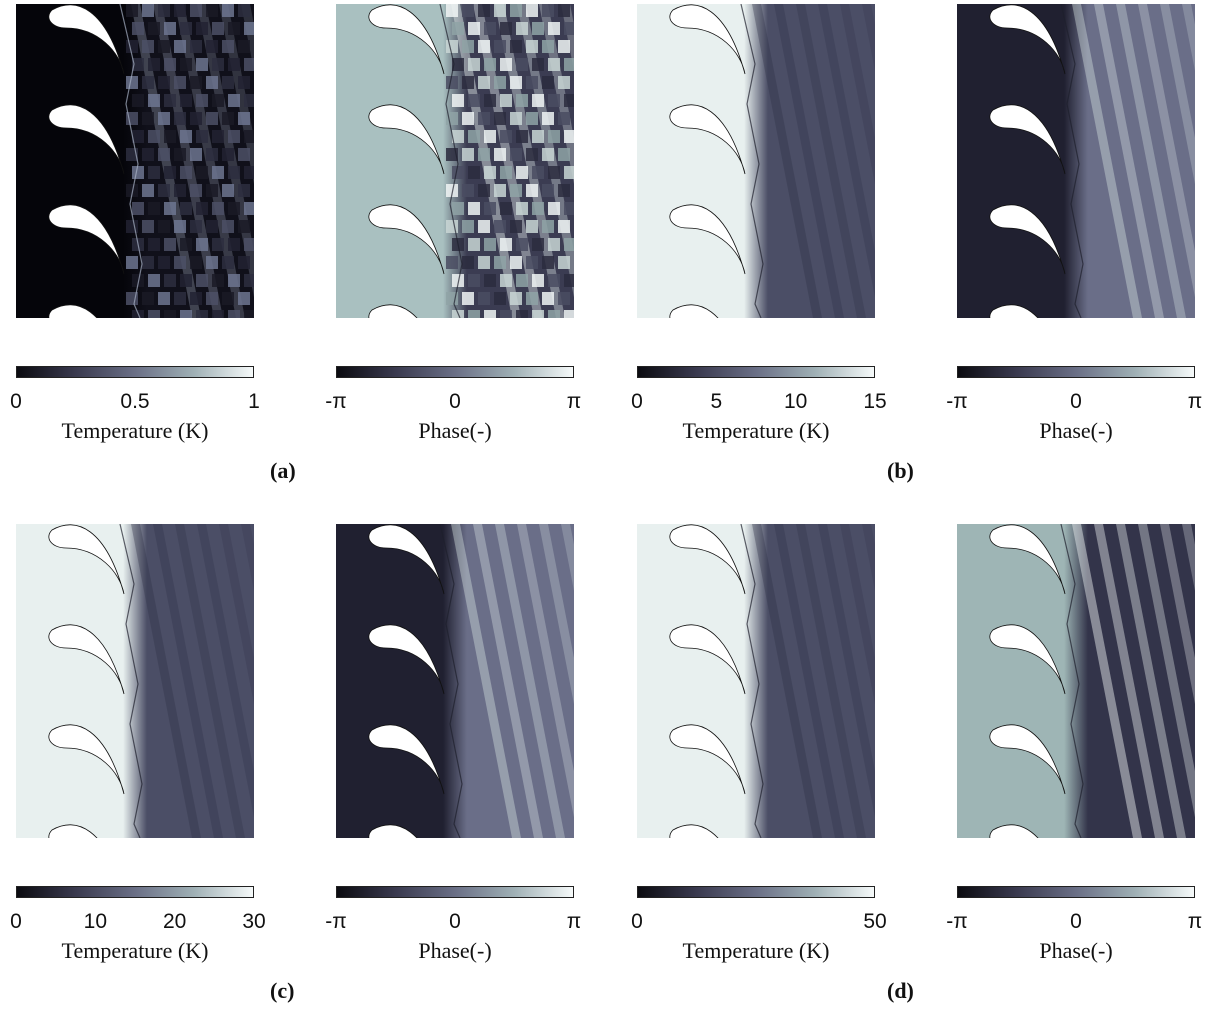 This screenshot has height=1010, width=1212. Describe the element at coordinates (455, 681) in the screenshot. I see `phase-field-plot` at that location.